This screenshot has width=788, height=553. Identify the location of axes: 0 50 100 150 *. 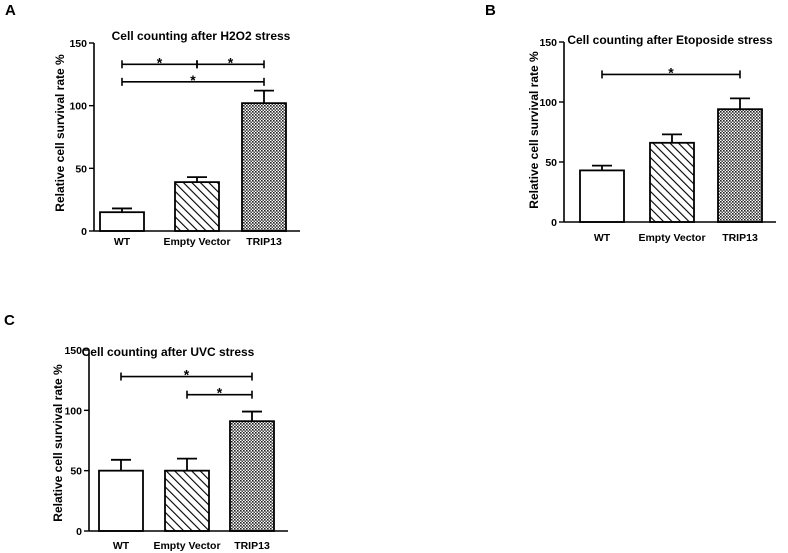
(657, 133).